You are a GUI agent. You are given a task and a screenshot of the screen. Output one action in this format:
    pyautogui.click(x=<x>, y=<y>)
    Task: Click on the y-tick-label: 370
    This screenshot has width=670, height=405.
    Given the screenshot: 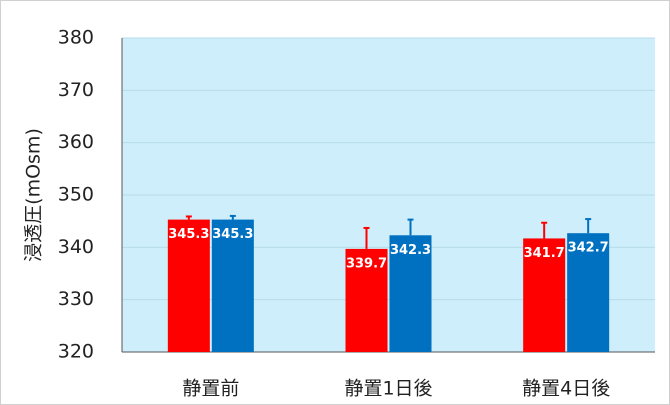 What is the action you would take?
    pyautogui.click(x=76, y=90)
    